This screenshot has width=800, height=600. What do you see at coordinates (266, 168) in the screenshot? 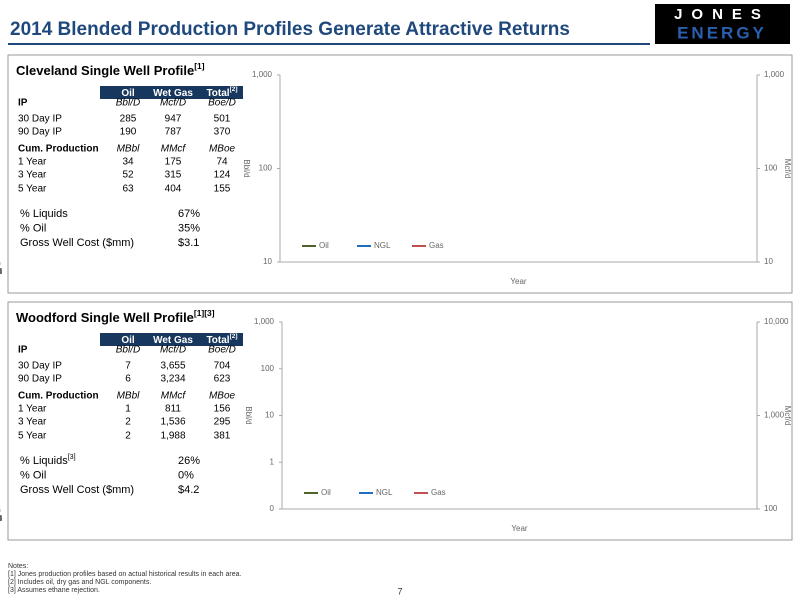
I see `y-tick-label: 100` at bounding box center [266, 168].